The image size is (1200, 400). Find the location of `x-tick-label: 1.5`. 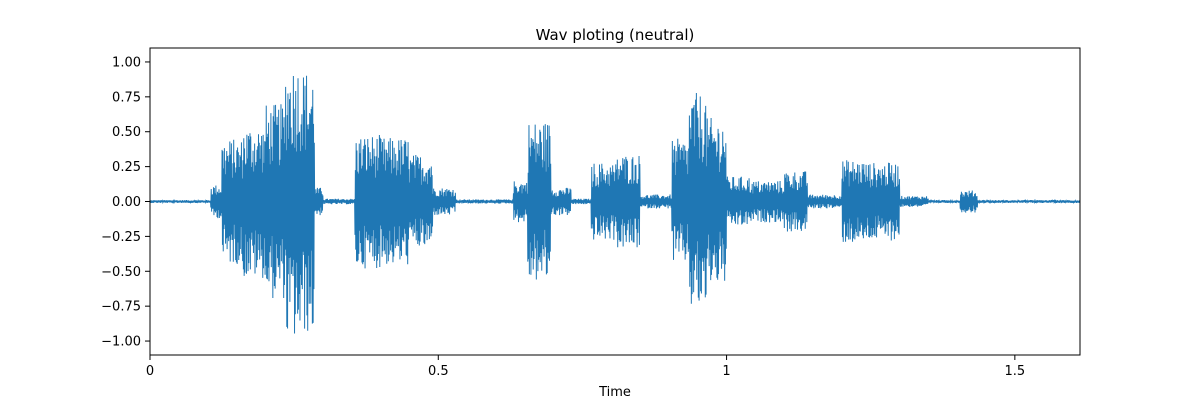

x-tick-label: 1.5 is located at coordinates (1015, 371).